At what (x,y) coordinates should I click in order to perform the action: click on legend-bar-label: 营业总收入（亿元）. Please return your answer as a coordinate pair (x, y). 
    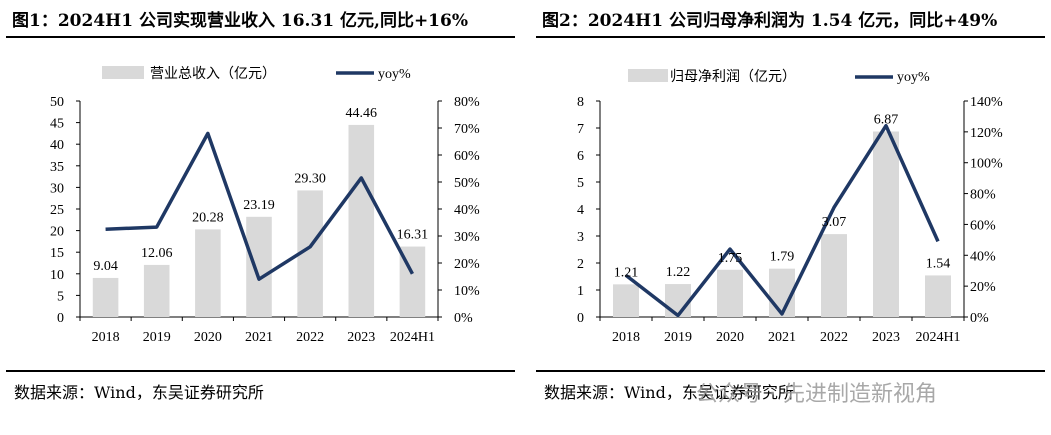
    Looking at the image, I should click on (213, 74).